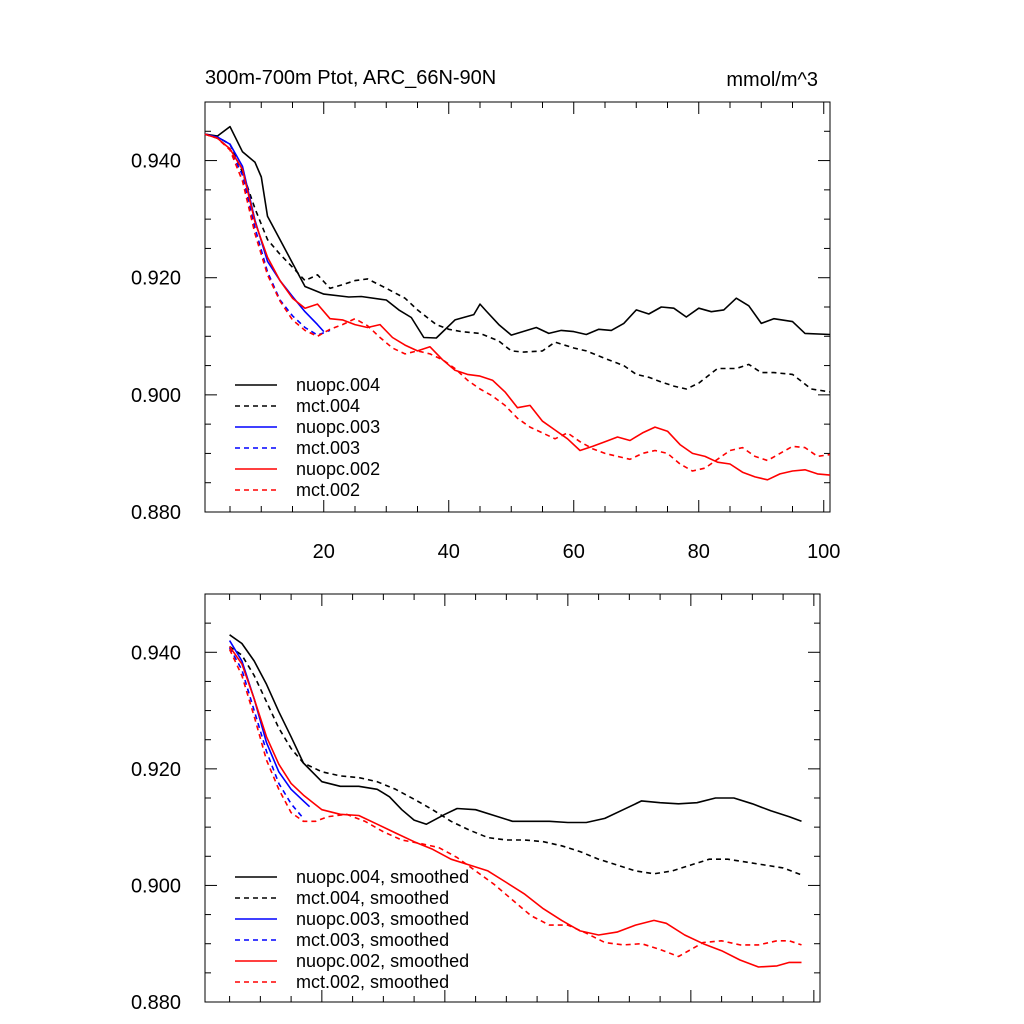 Image resolution: width=1024 pixels, height=1024 pixels. What do you see at coordinates (338, 385) in the screenshot?
I see `top-legend-label-0: nuopc.004` at bounding box center [338, 385].